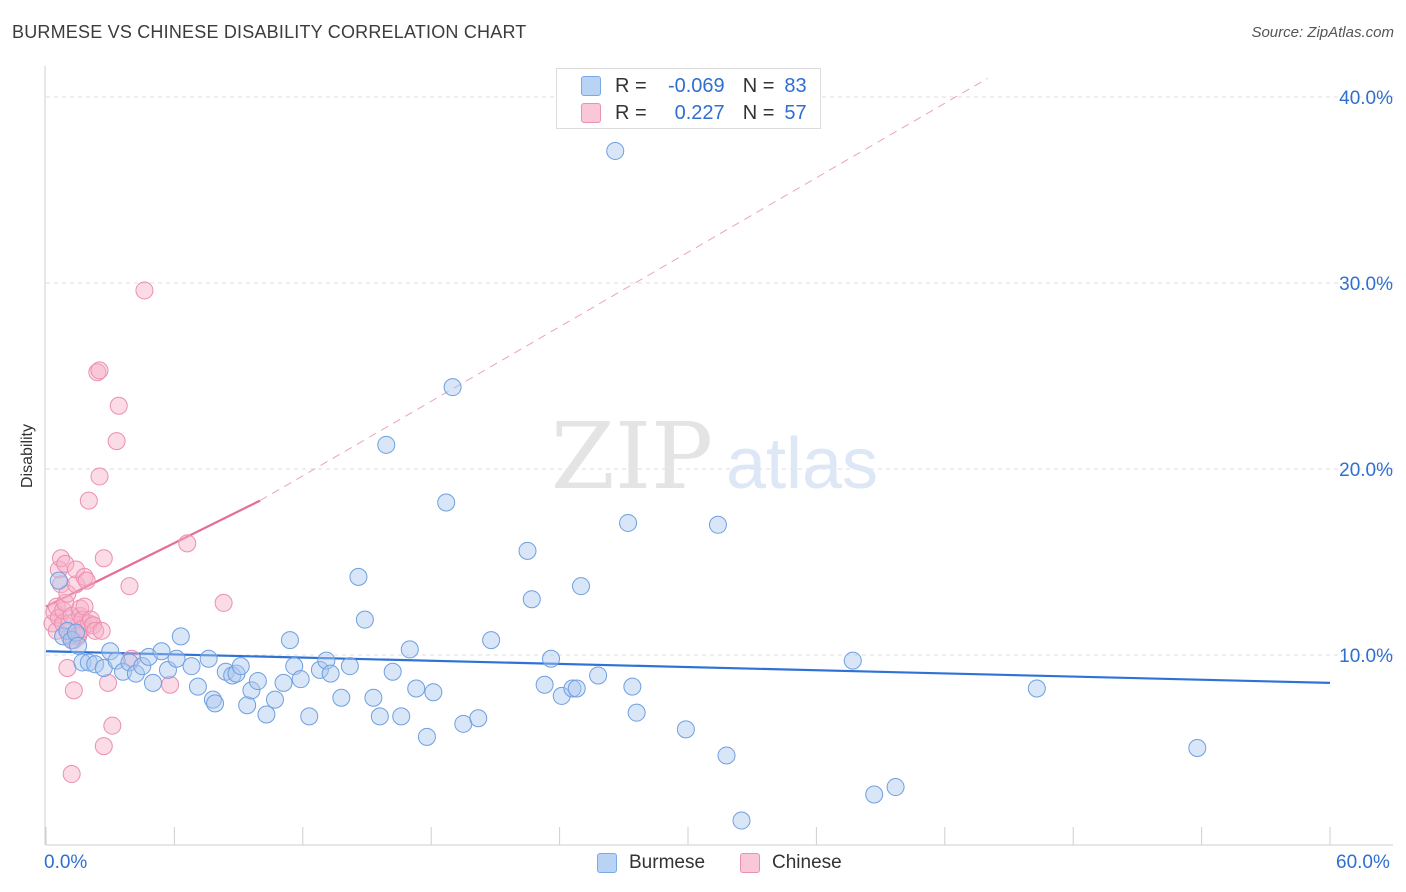 The image size is (1406, 892). I want to click on stats-row-burmese: R = -0.069 N = 83, so click(694, 86).